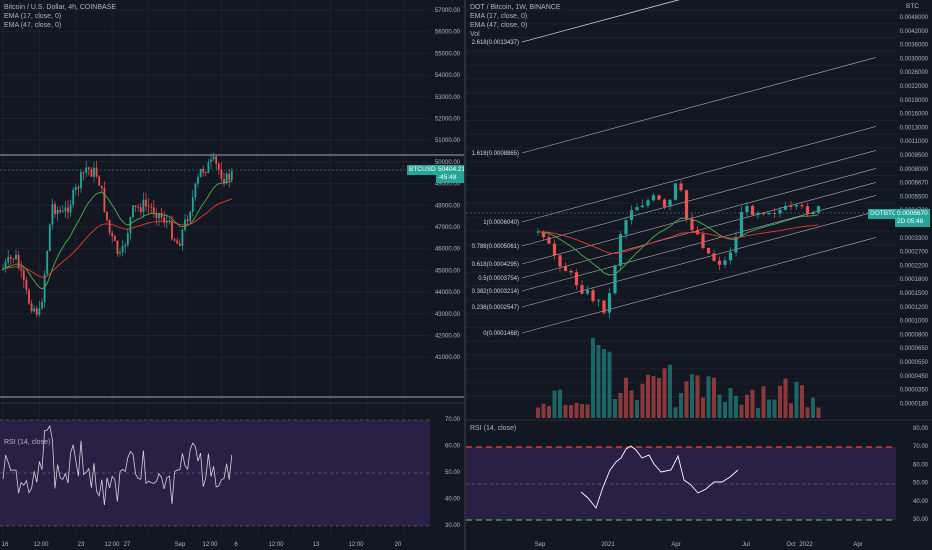 The image size is (932, 550). I want to click on dot-rsi-label: RSI (14, close), so click(493, 428).